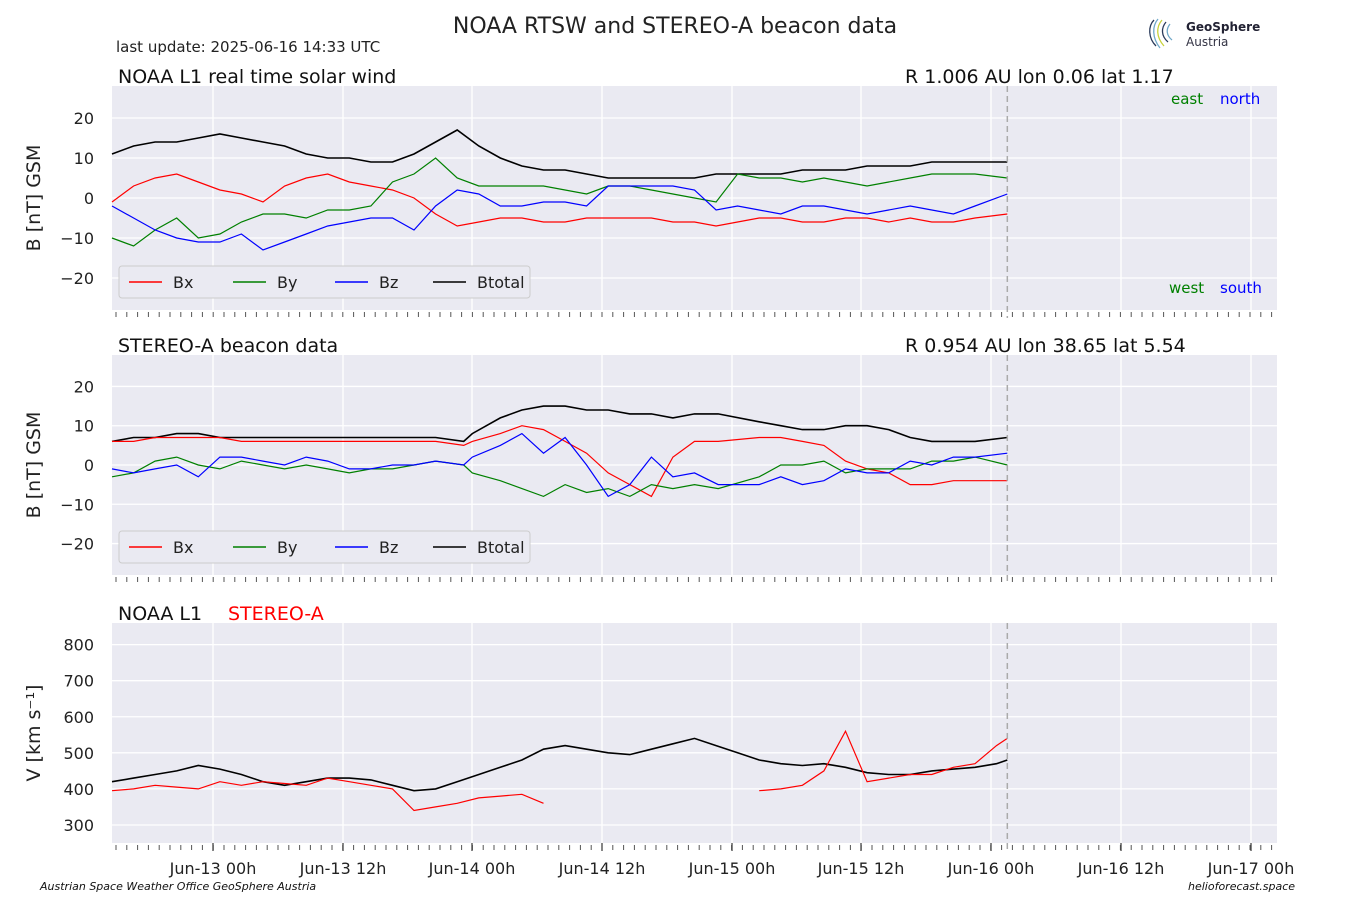 This screenshot has width=1350, height=900. Describe the element at coordinates (1187, 99) in the screenshot. I see `noaa-corner-east: east` at that location.